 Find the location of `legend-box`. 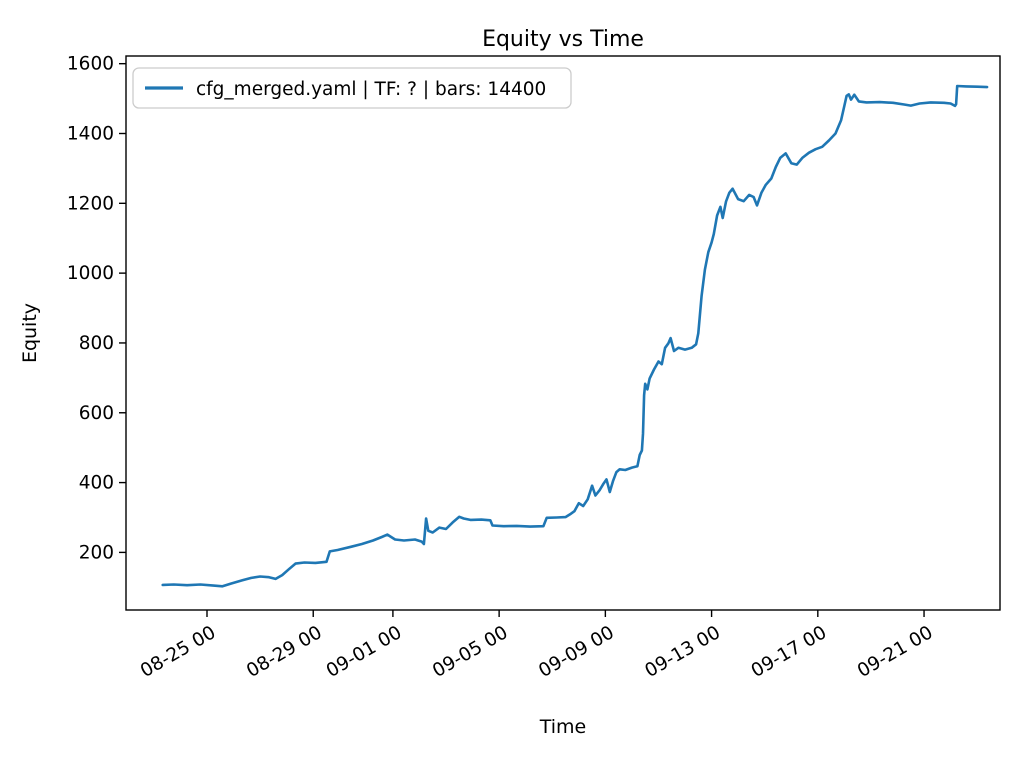

legend-box is located at coordinates (352, 88).